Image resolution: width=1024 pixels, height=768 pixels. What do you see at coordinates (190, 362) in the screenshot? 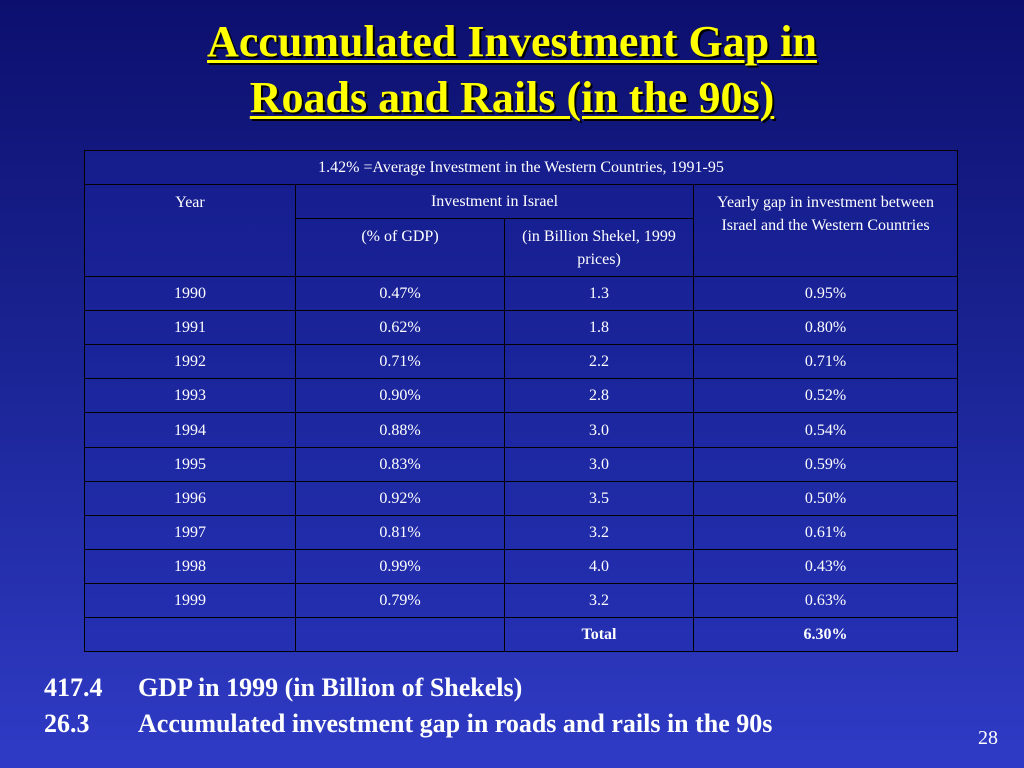
I see `cell-year: 1992` at bounding box center [190, 362].